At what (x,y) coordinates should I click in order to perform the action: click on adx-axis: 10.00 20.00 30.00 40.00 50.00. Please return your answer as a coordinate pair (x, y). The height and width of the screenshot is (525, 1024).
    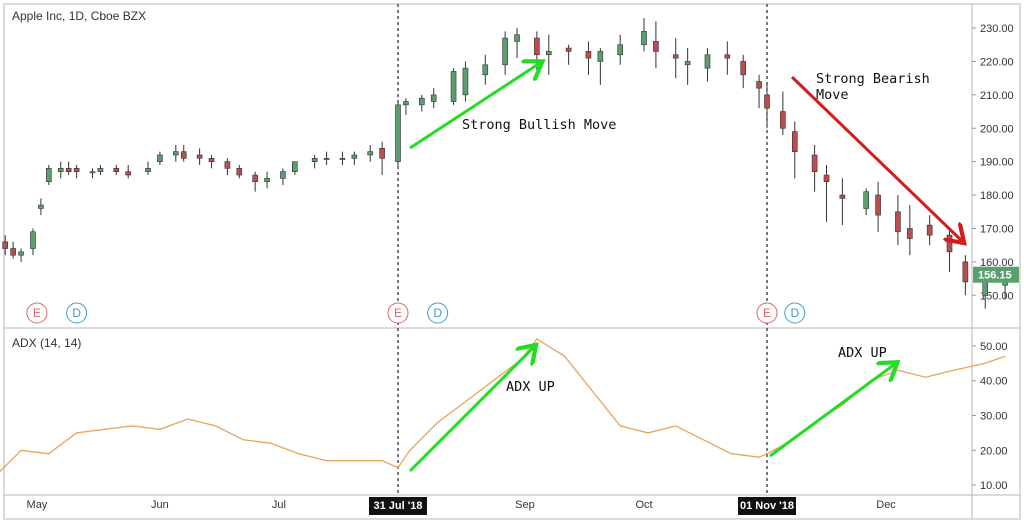
    Looking at the image, I should click on (990, 416).